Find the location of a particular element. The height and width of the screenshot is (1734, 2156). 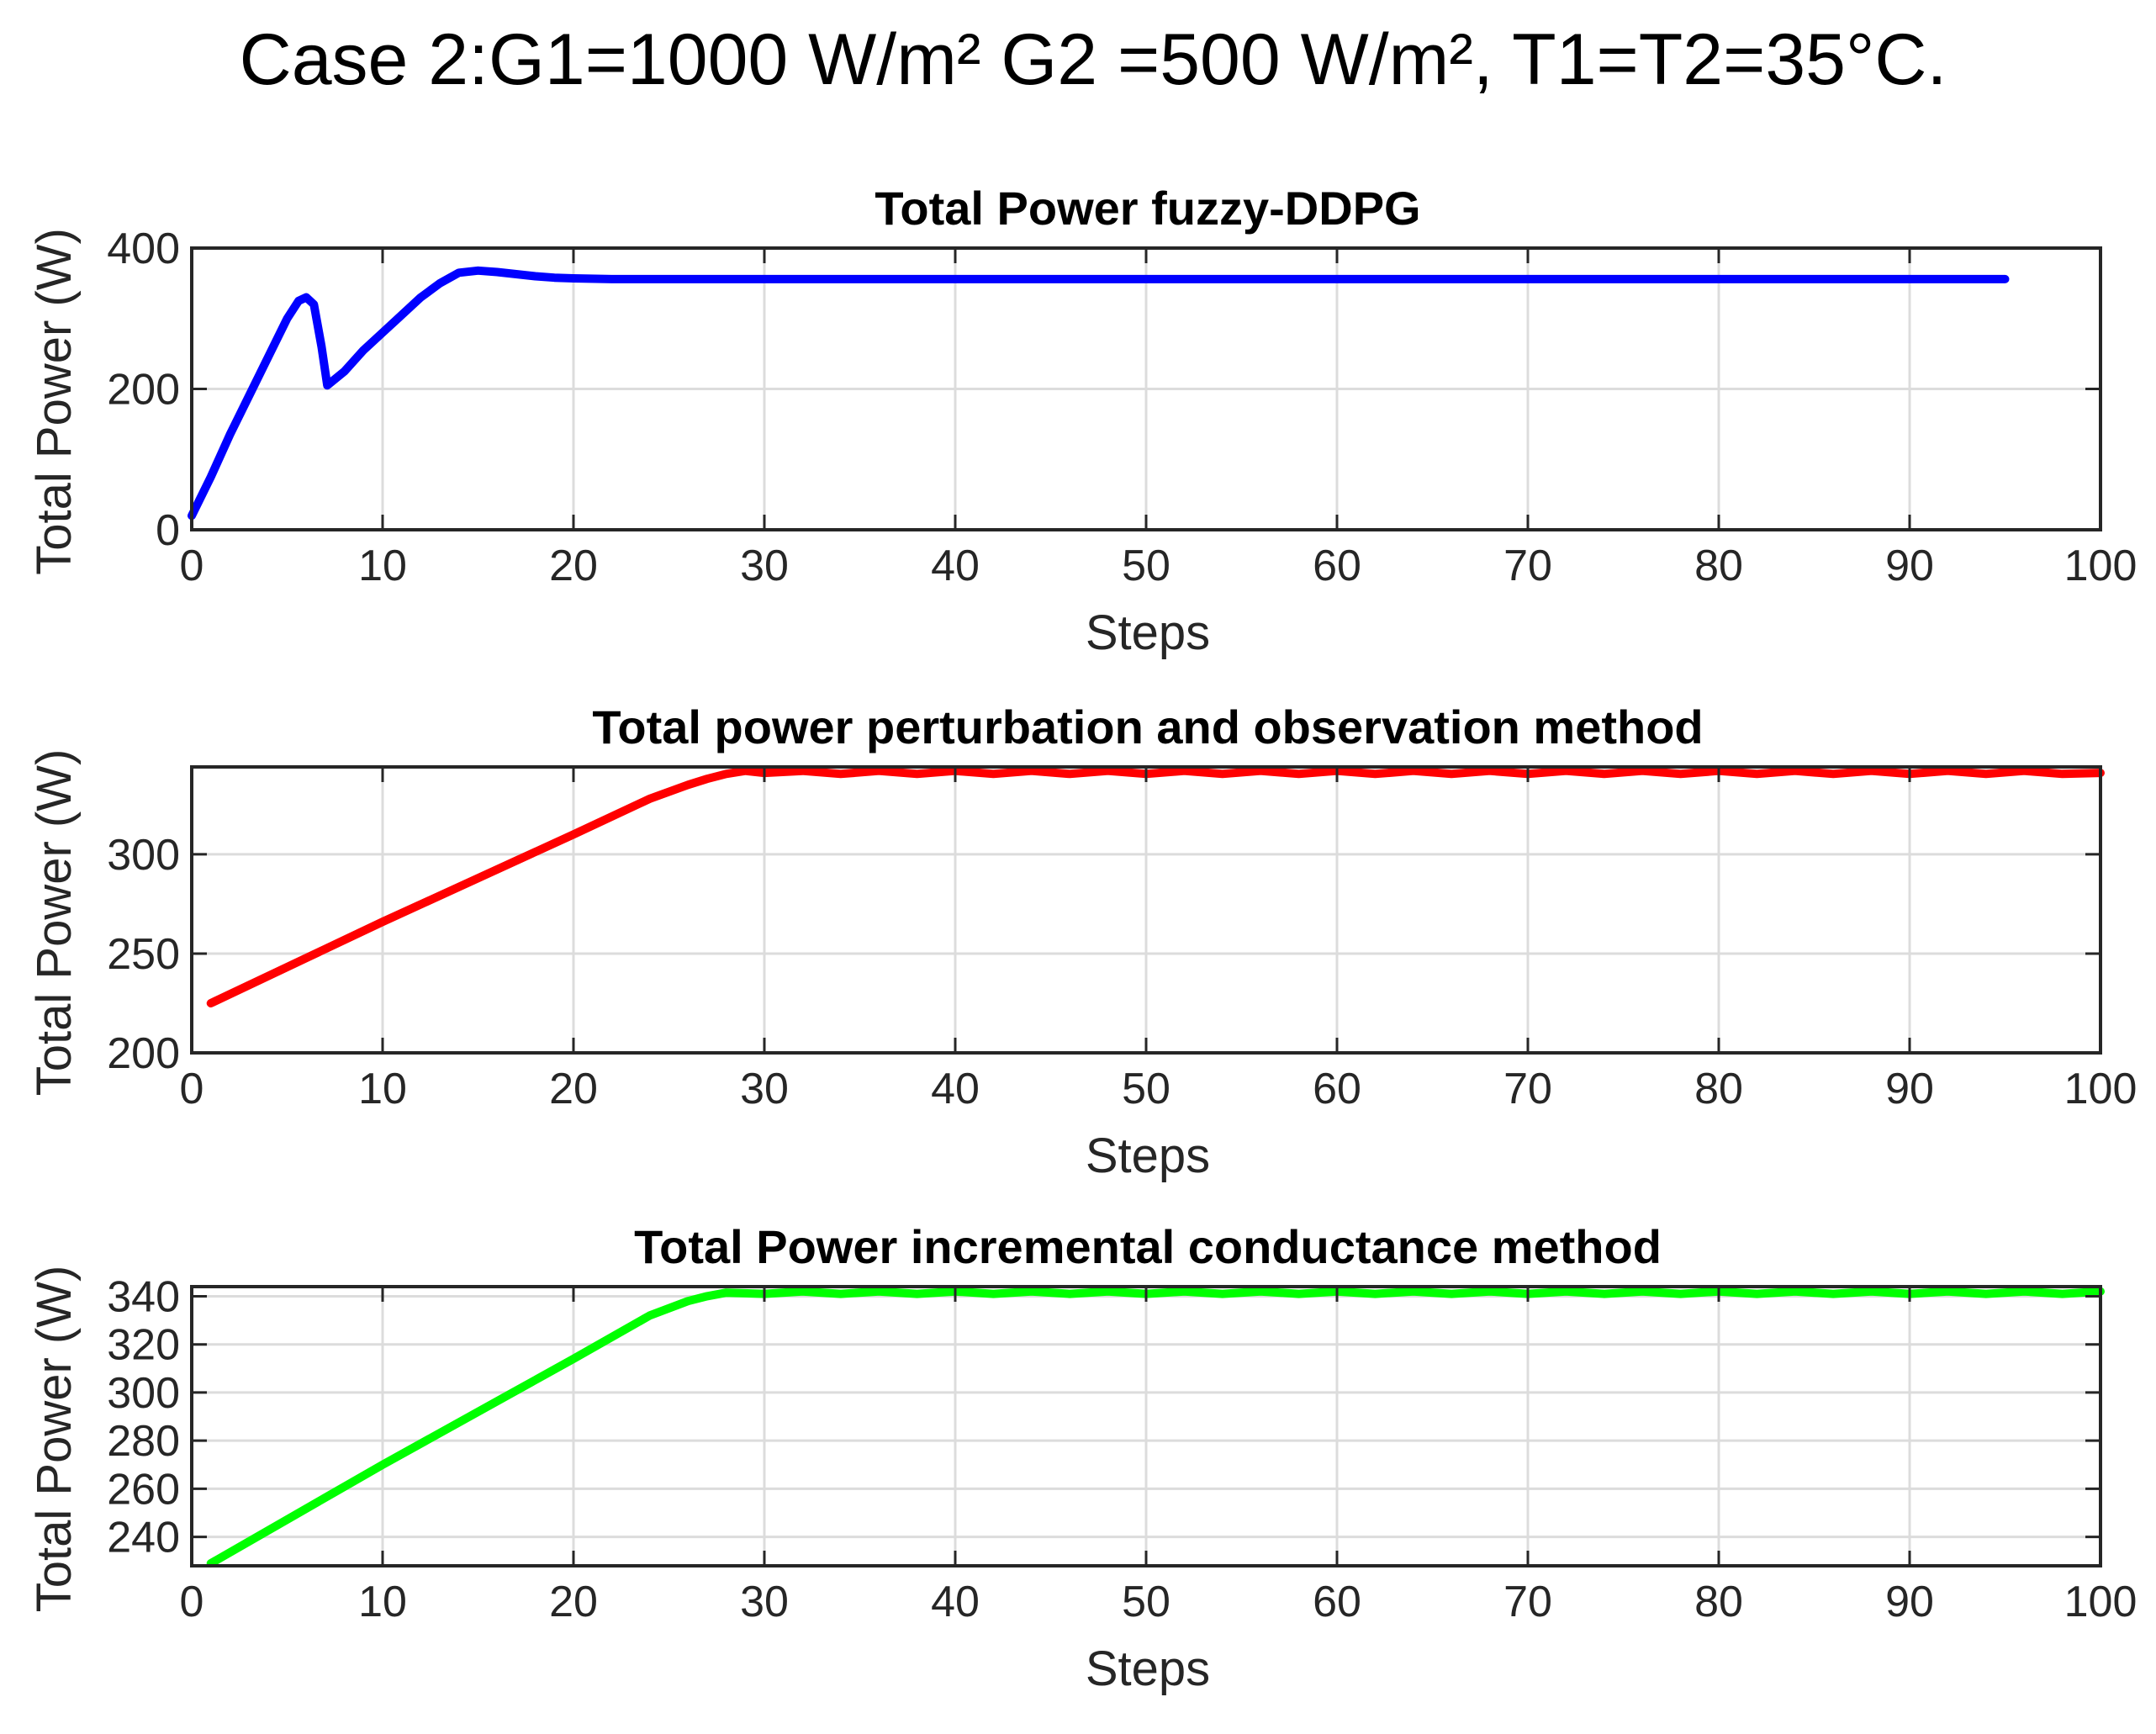

y-tick-label: 260 is located at coordinates (143, 1490).